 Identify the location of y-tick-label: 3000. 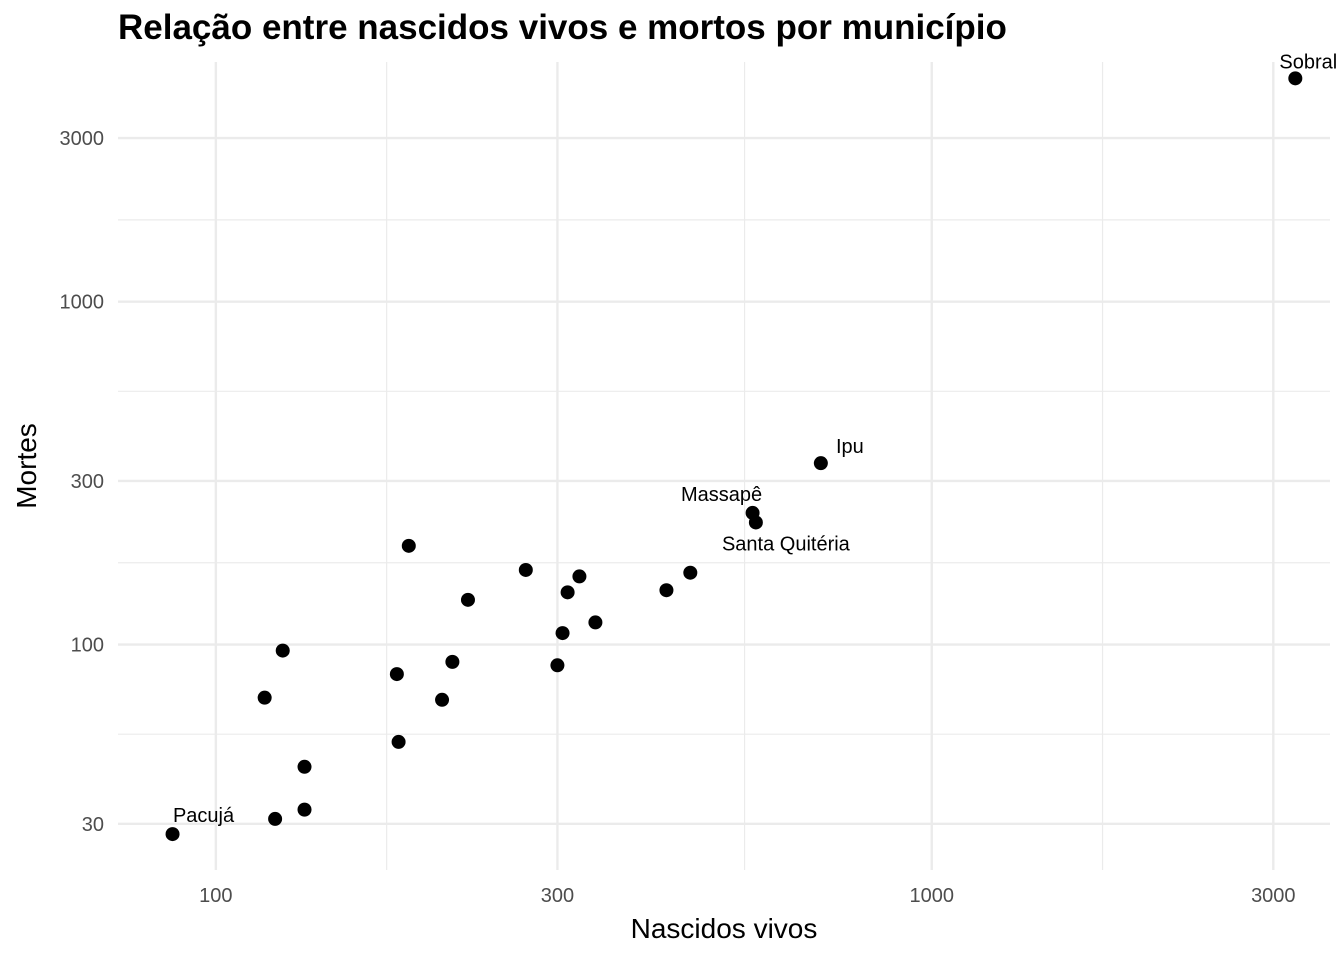
(82, 139).